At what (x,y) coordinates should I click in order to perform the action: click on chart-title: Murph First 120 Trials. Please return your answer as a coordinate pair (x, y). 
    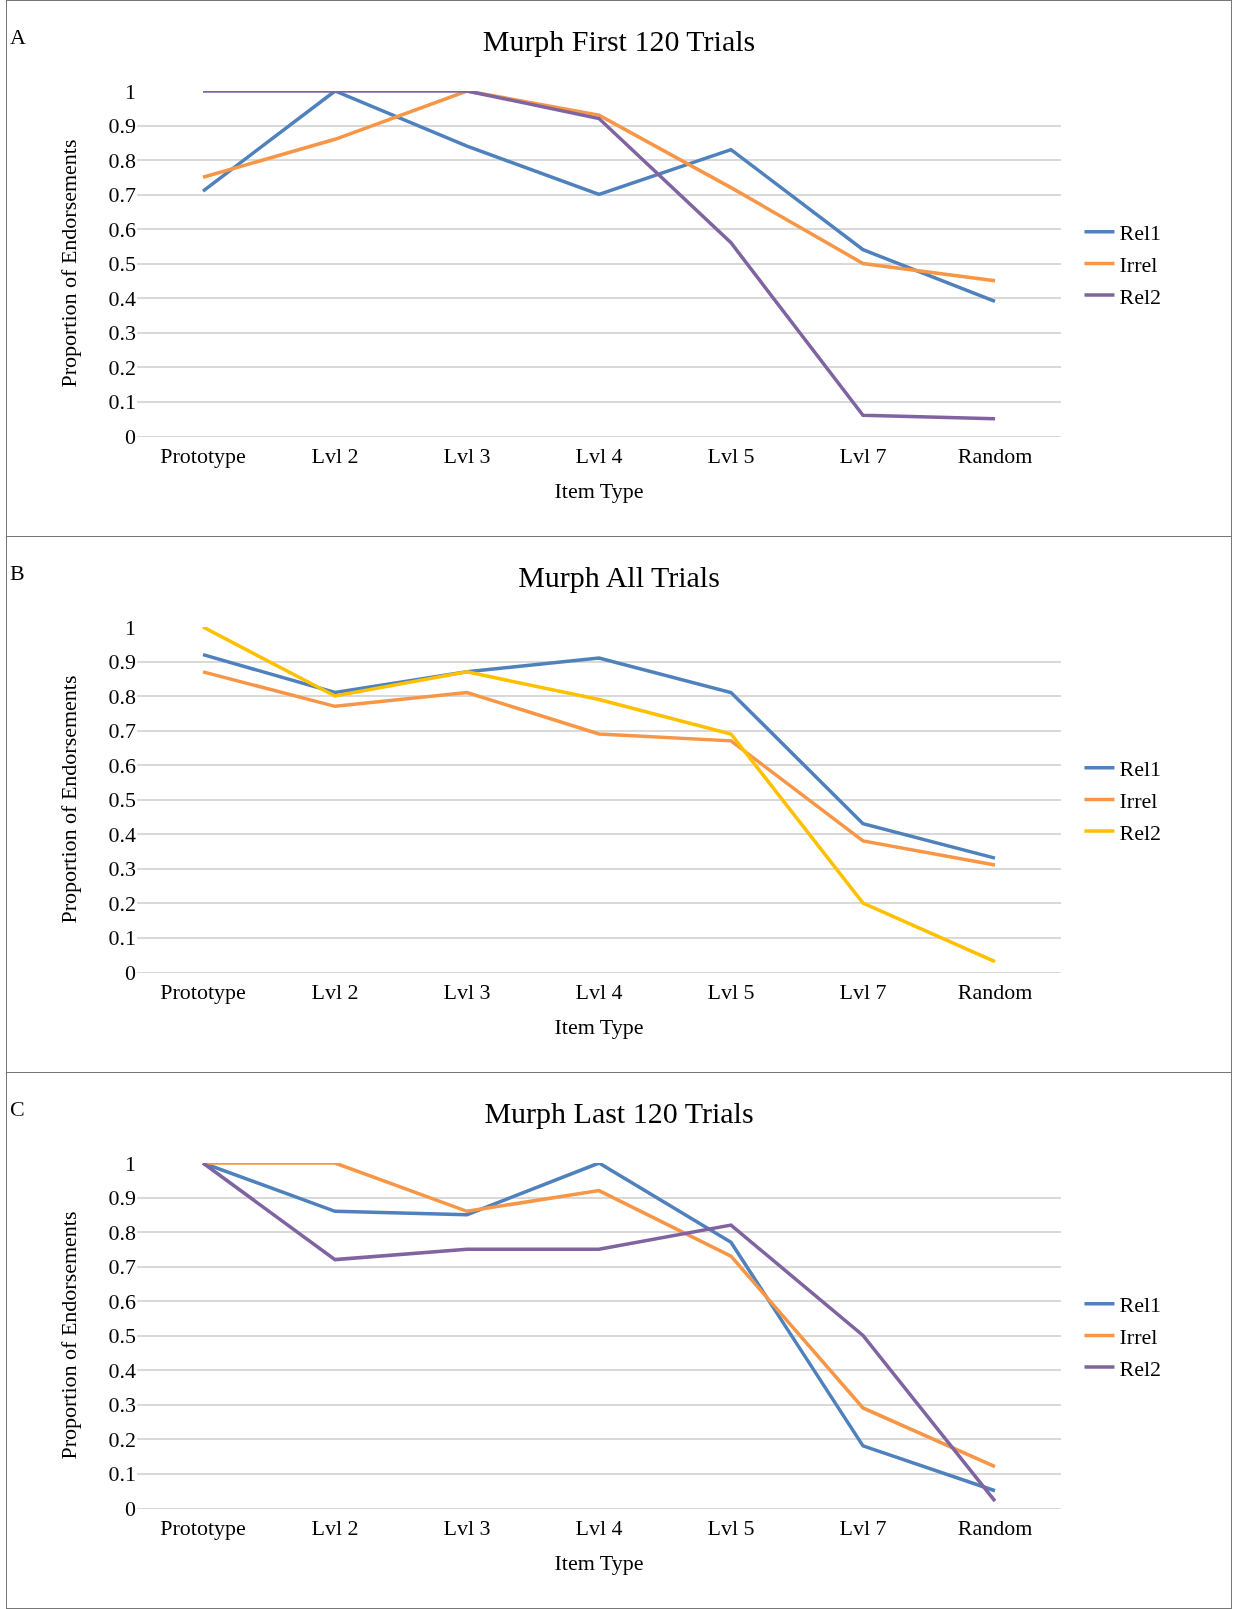
    Looking at the image, I should click on (619, 41).